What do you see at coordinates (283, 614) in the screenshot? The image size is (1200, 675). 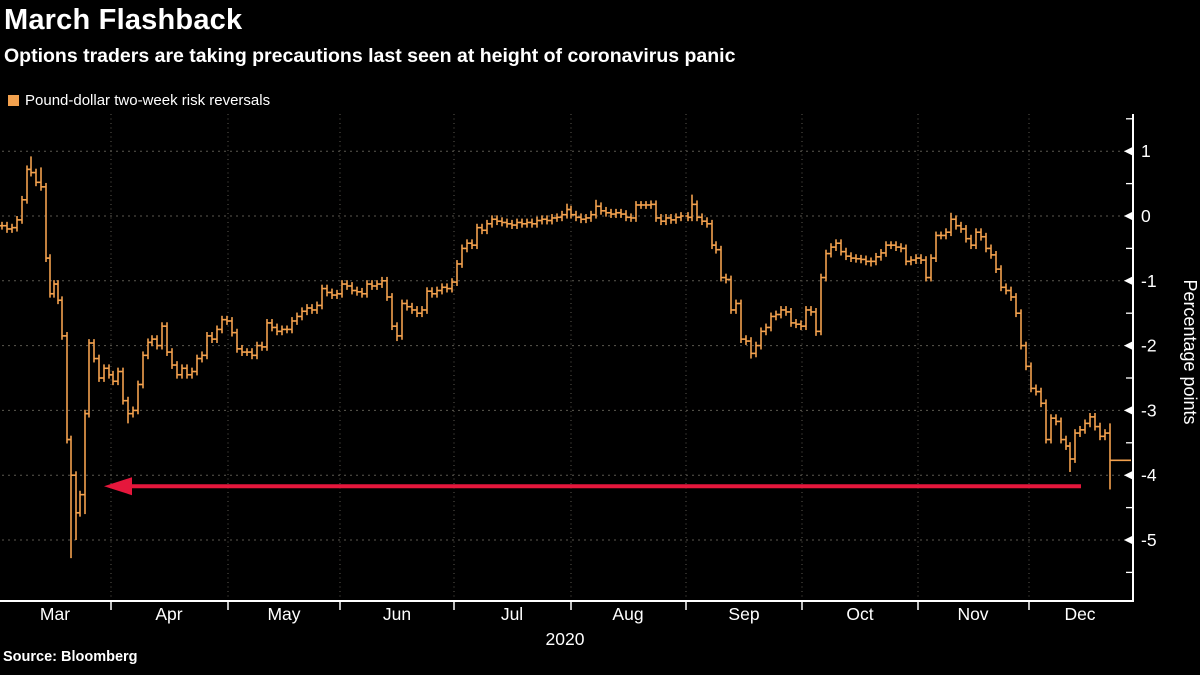 I see `x-month-label: May` at bounding box center [283, 614].